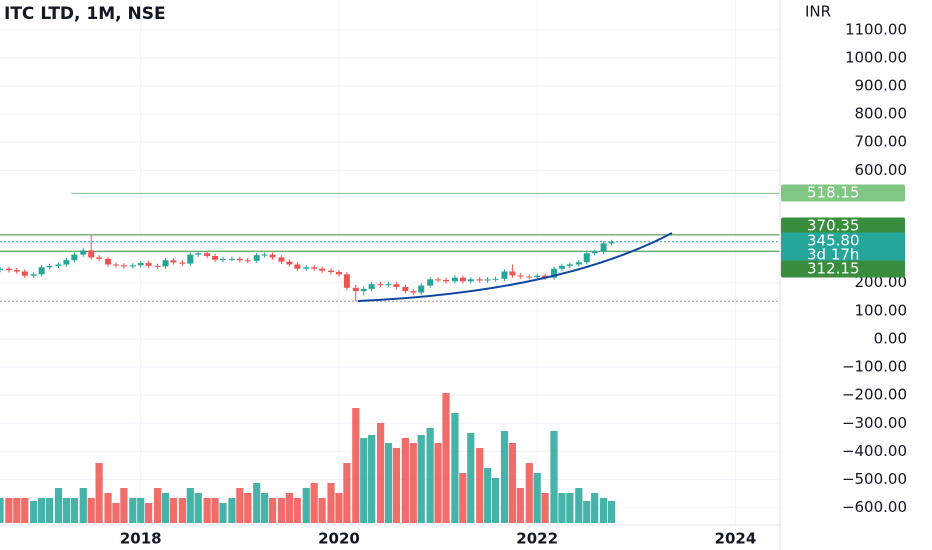 This screenshot has width=932, height=550. What do you see at coordinates (881, 114) in the screenshot?
I see `y-tick-label: 800.00` at bounding box center [881, 114].